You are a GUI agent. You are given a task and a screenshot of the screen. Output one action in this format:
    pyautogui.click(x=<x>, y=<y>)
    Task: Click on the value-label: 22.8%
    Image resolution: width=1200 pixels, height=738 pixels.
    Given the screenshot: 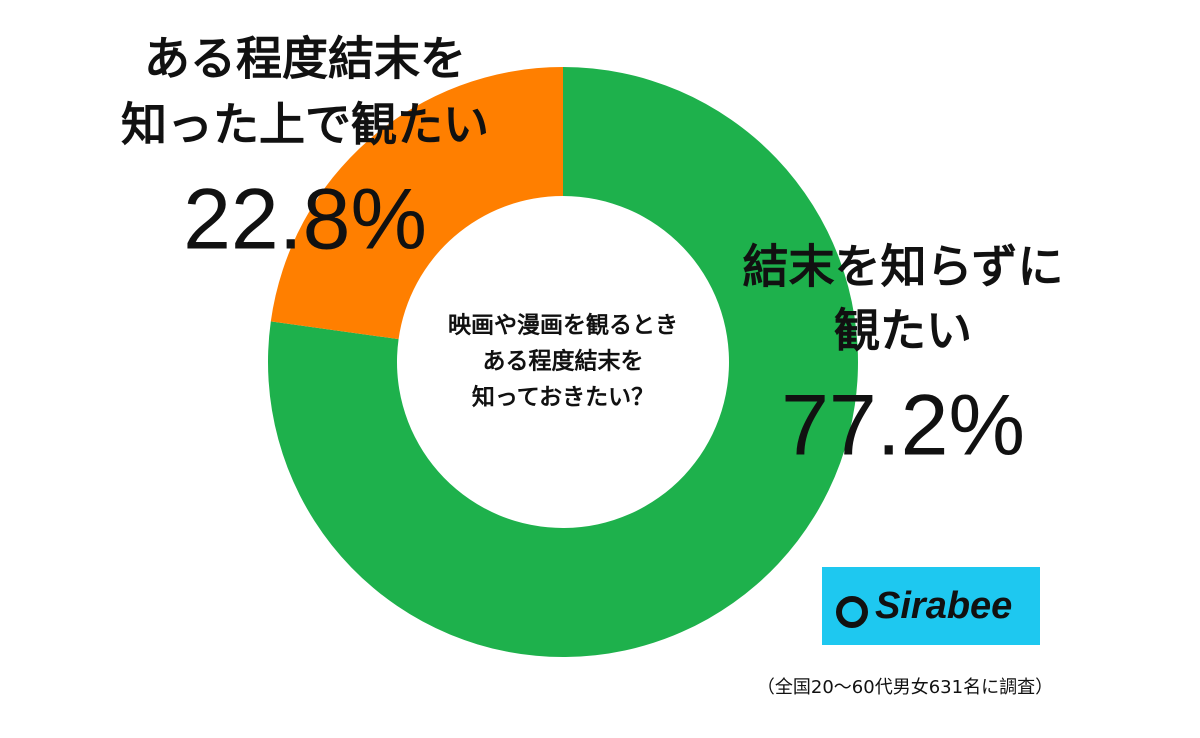 What is the action you would take?
    pyautogui.click(x=305, y=220)
    